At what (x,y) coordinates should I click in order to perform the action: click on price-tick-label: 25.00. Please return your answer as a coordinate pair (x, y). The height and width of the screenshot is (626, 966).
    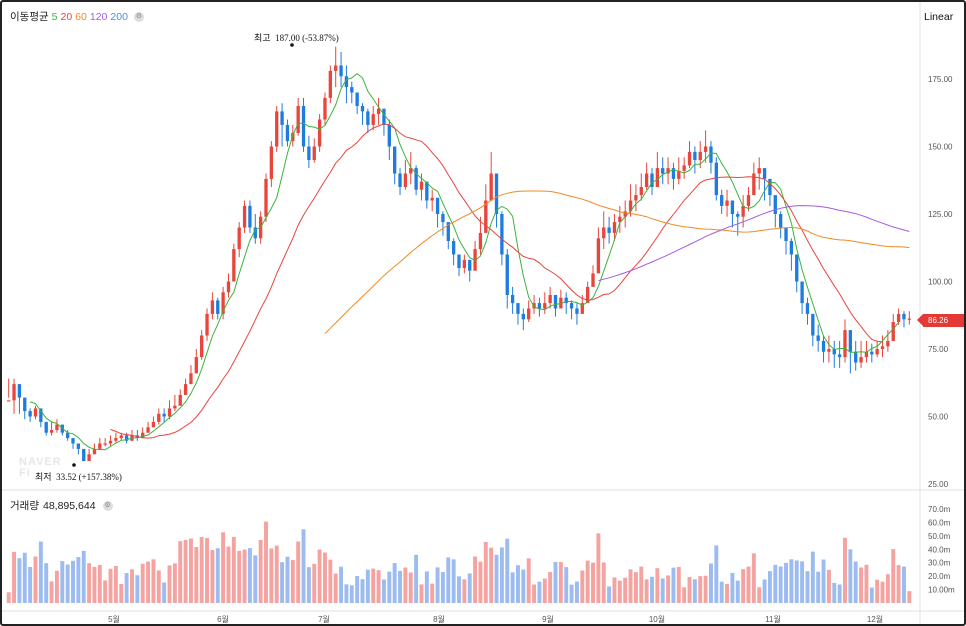
    Looking at the image, I should click on (938, 484).